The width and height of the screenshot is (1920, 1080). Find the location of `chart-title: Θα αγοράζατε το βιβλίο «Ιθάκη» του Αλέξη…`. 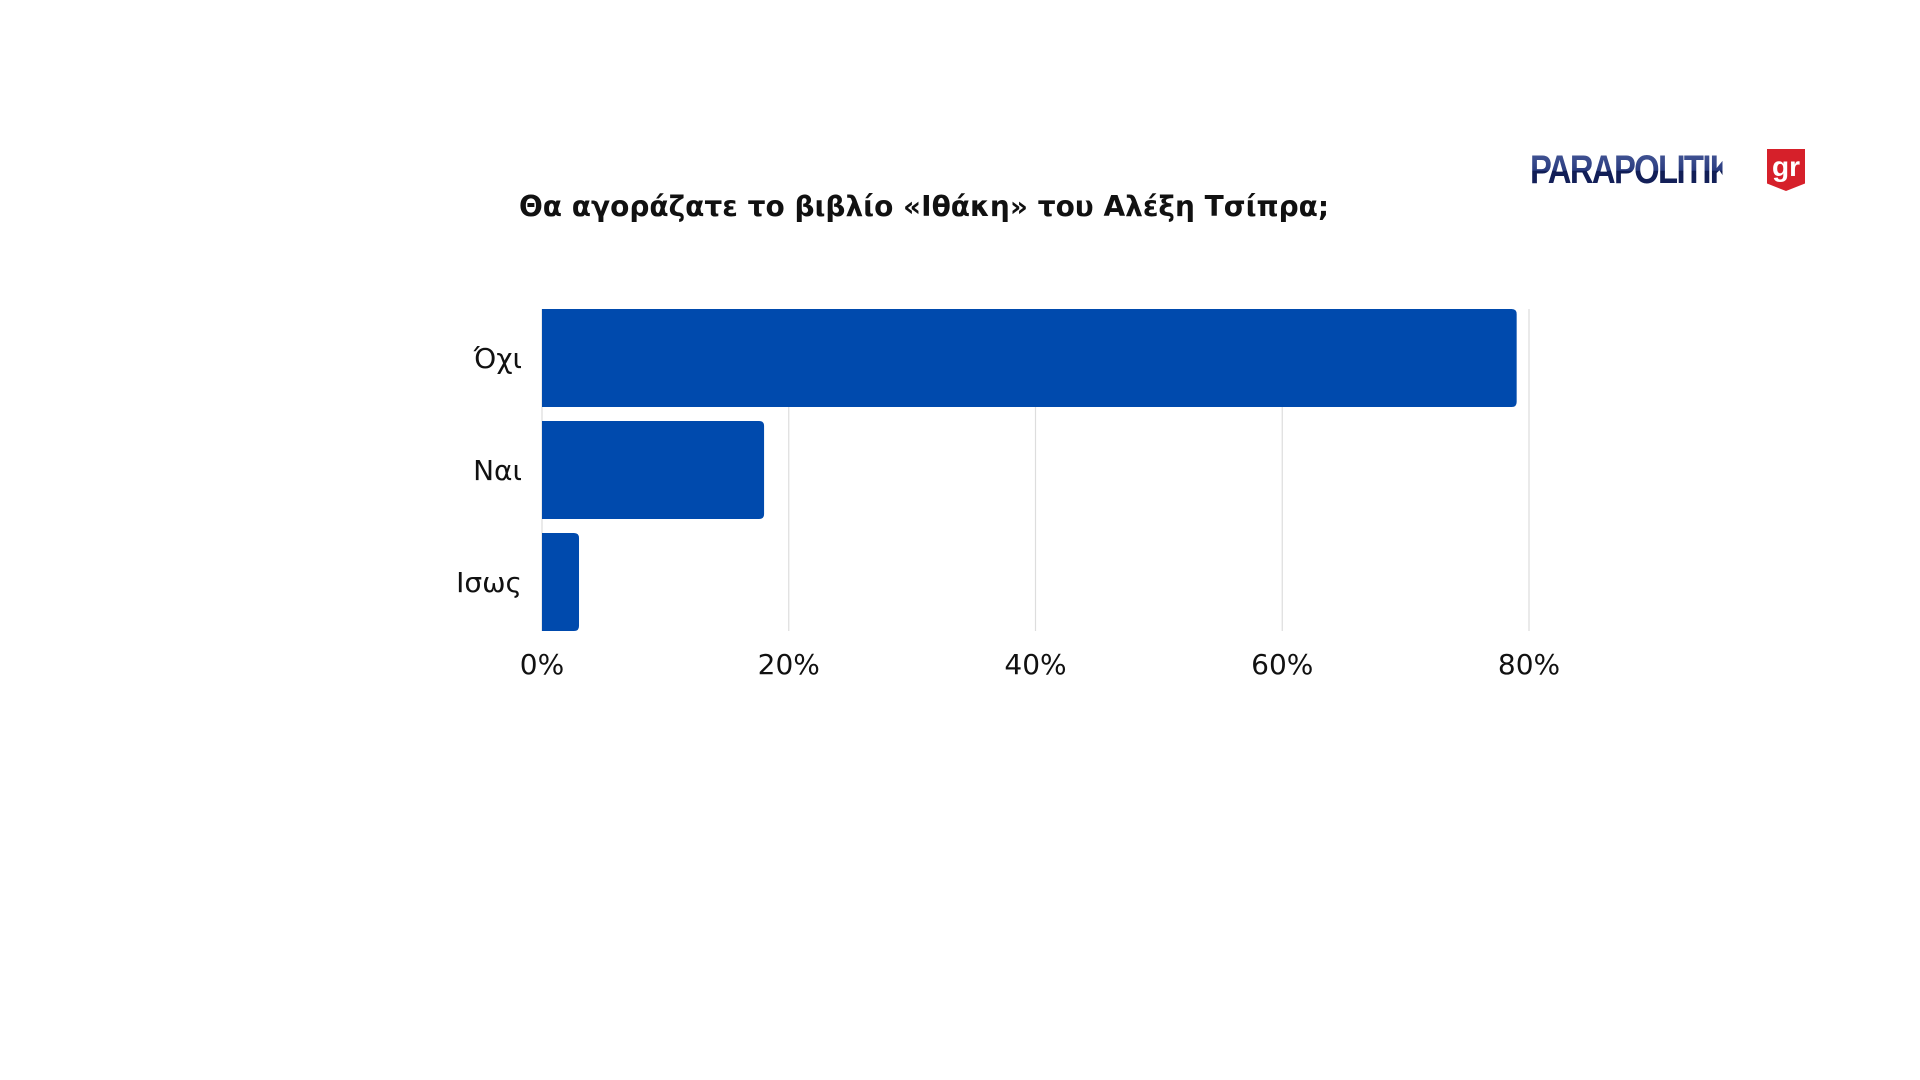

chart-title: Θα αγοράζατε το βιβλίο «Ιθάκη» του Αλέξη… is located at coordinates (924, 206).